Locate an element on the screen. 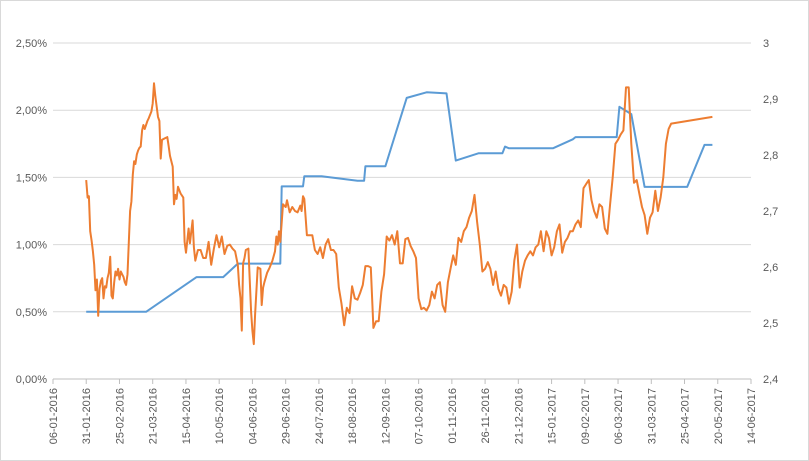 The height and width of the screenshot is (461, 809). right-tick-label: 2,4 is located at coordinates (770, 380).